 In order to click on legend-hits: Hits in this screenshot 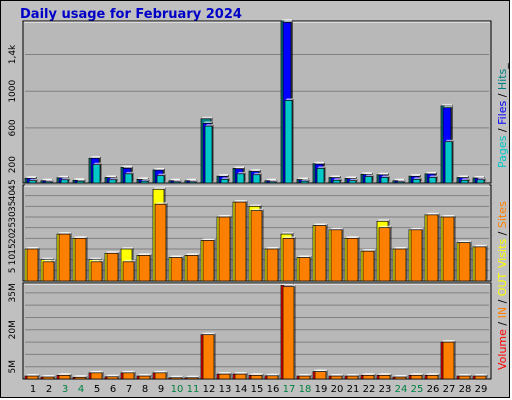, I will do `click(502, 79)`.